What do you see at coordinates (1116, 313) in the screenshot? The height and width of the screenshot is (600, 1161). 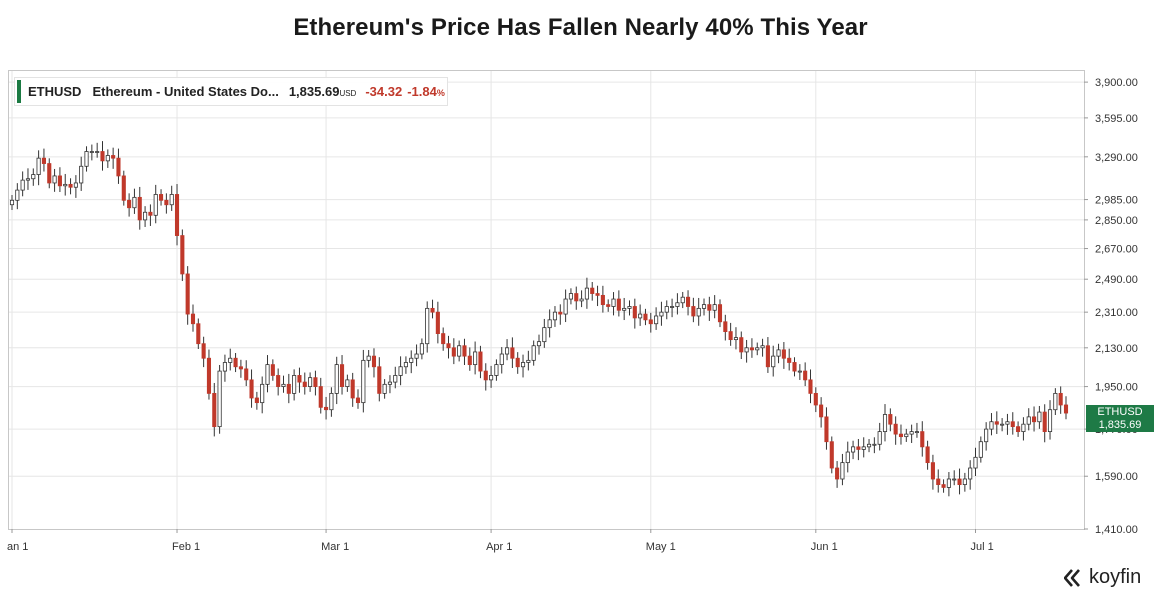 I see `y-tick-label: 2,310.00` at bounding box center [1116, 313].